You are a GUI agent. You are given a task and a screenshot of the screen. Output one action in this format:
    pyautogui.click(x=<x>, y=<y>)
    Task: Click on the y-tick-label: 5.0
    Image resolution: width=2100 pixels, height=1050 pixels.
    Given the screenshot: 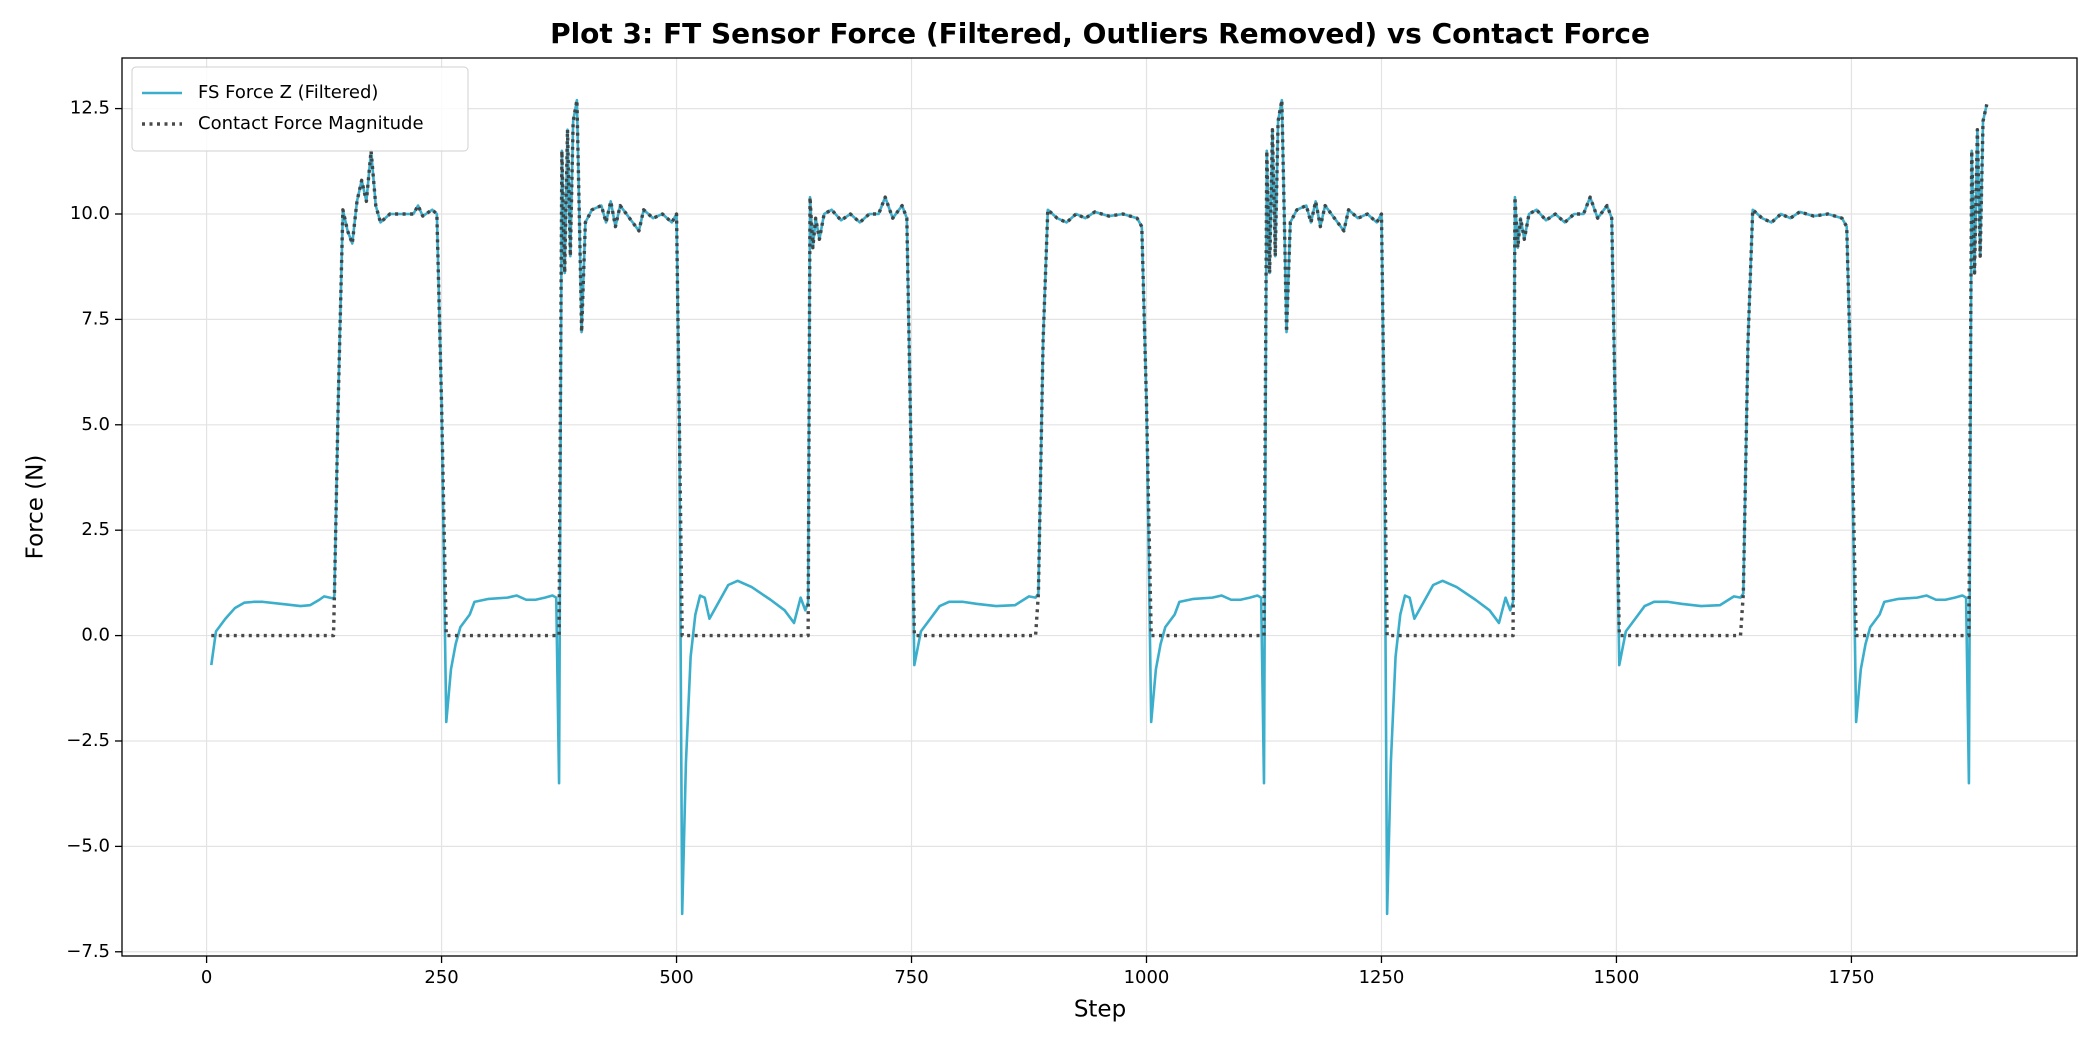 What is the action you would take?
    pyautogui.click(x=95, y=424)
    